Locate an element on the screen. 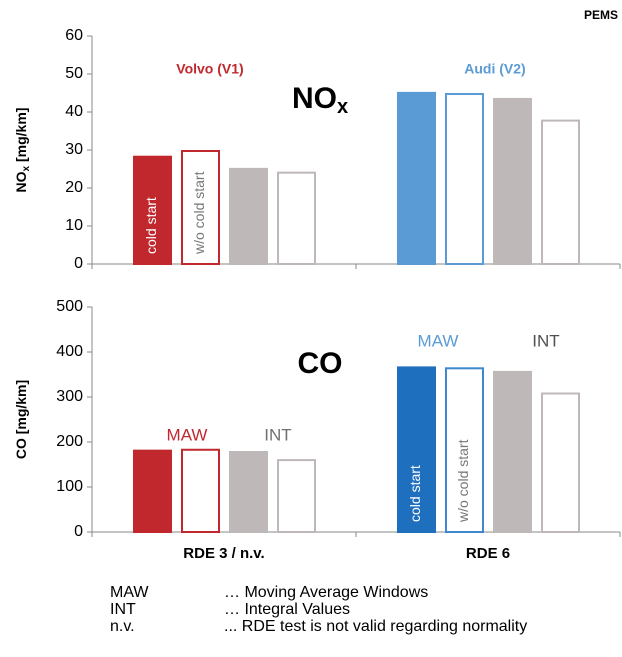 The image size is (622, 657). y-axis-title-part: [mg/km] is located at coordinates (21, 137).